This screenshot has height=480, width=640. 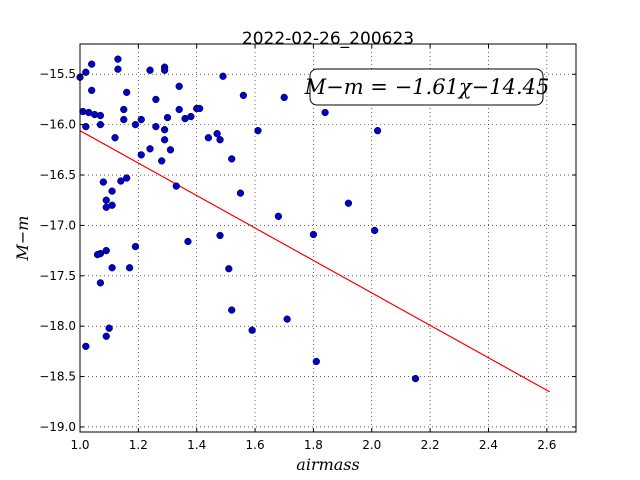 I want to click on y-tick-label: −19.0, so click(x=57, y=427).